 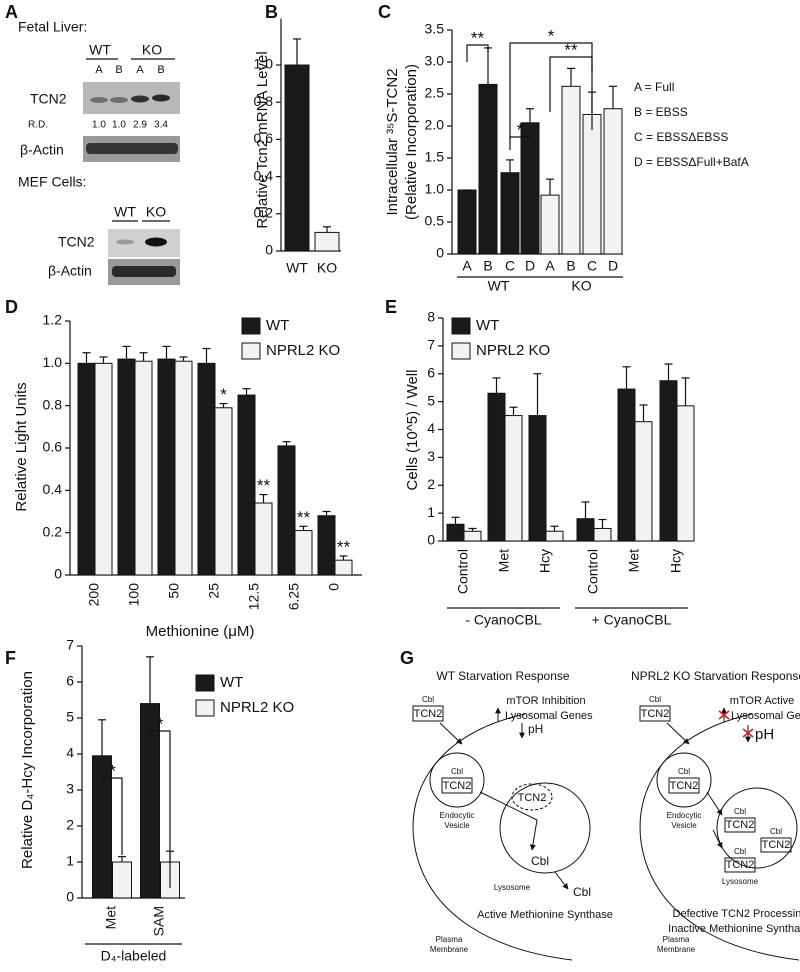 I want to click on x-tick-label: 0, so click(x=334, y=587).